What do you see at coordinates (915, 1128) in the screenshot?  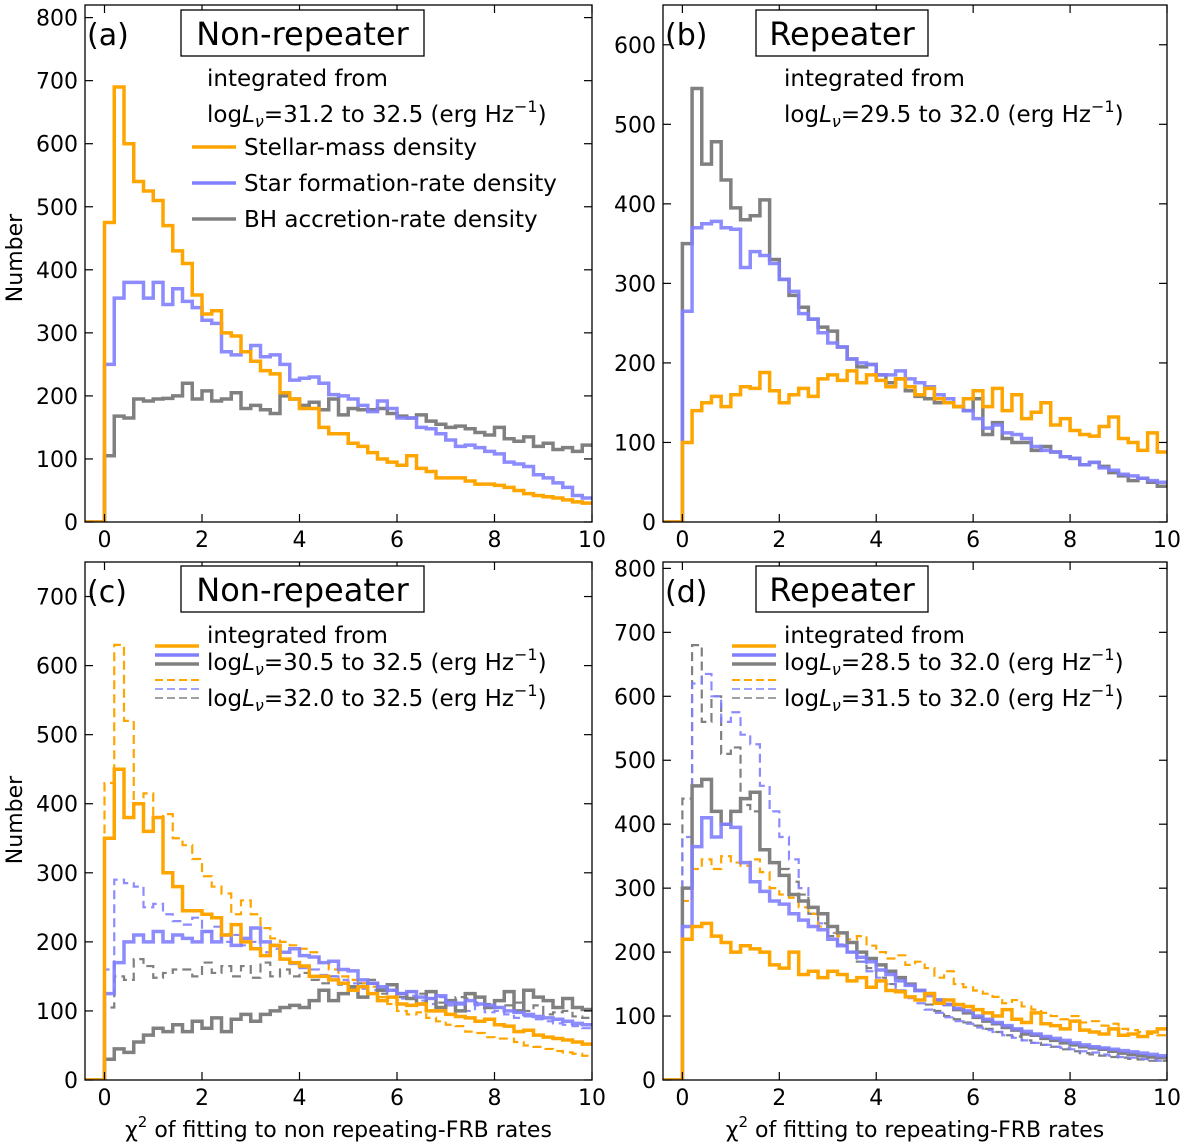 I see `x-axis-label: χ2 of fitting to repeating-FRB rates` at bounding box center [915, 1128].